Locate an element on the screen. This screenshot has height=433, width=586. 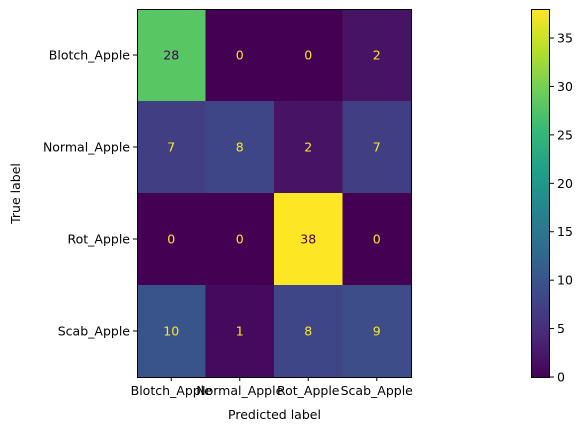
colorbar-tick-label: 0 is located at coordinates (561, 377).